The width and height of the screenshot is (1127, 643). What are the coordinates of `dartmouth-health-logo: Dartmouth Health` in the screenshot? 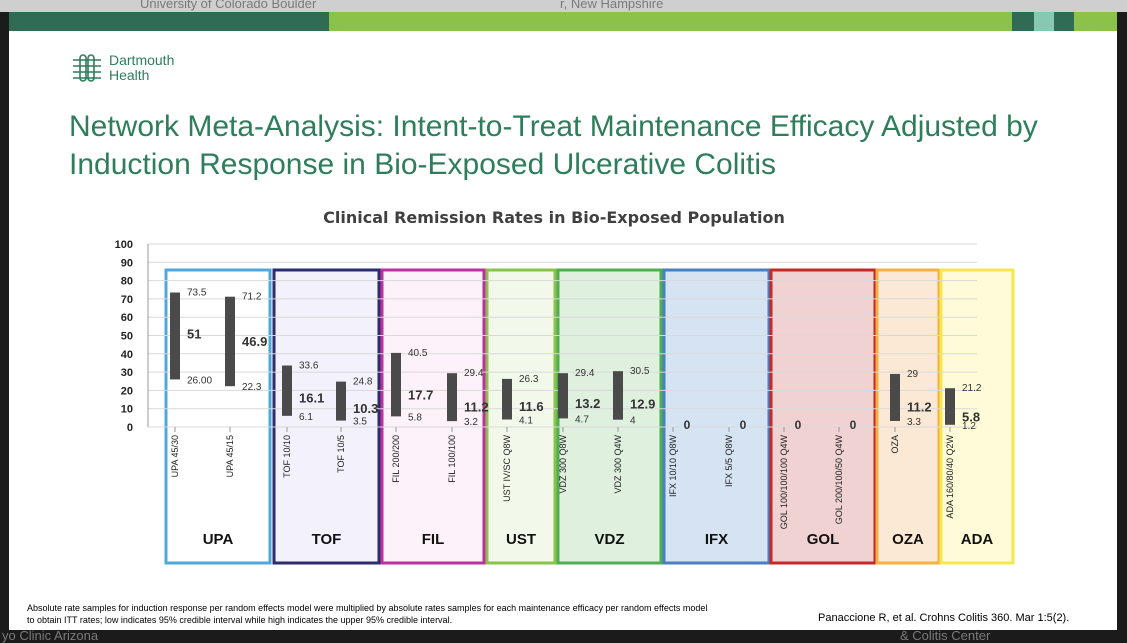 It's located at (122, 68).